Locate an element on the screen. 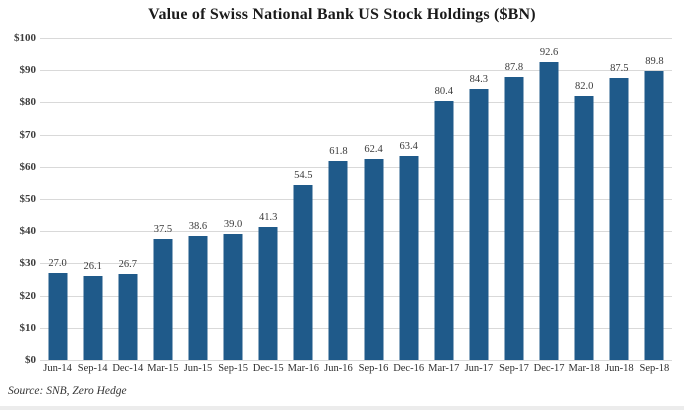 The width and height of the screenshot is (684, 410). bar-slot: 82.0 is located at coordinates (584, 199).